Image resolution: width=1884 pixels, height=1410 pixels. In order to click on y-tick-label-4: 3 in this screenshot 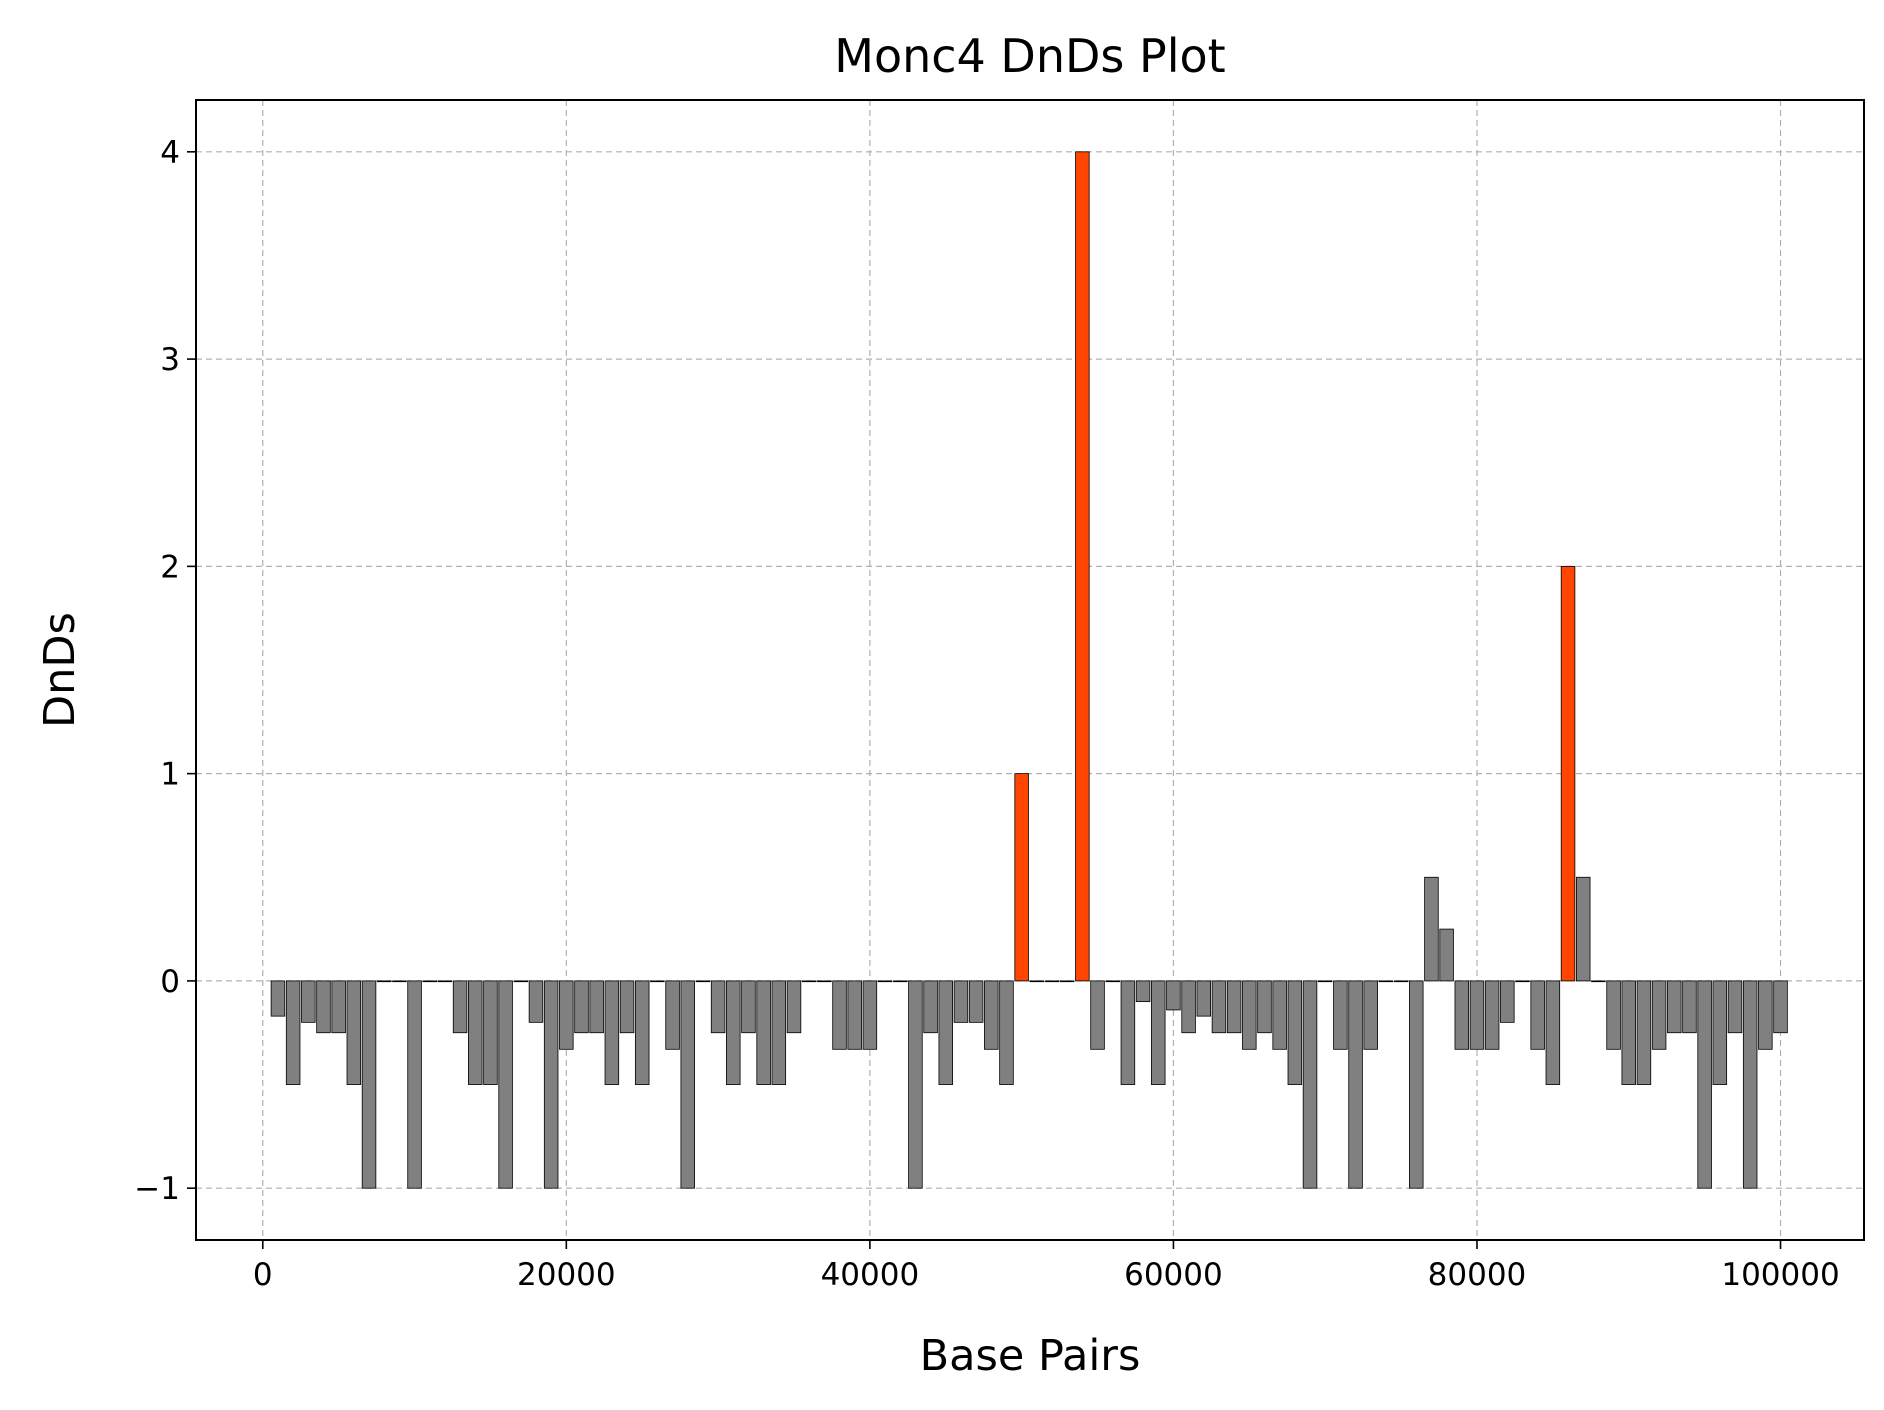, I will do `click(170, 360)`.